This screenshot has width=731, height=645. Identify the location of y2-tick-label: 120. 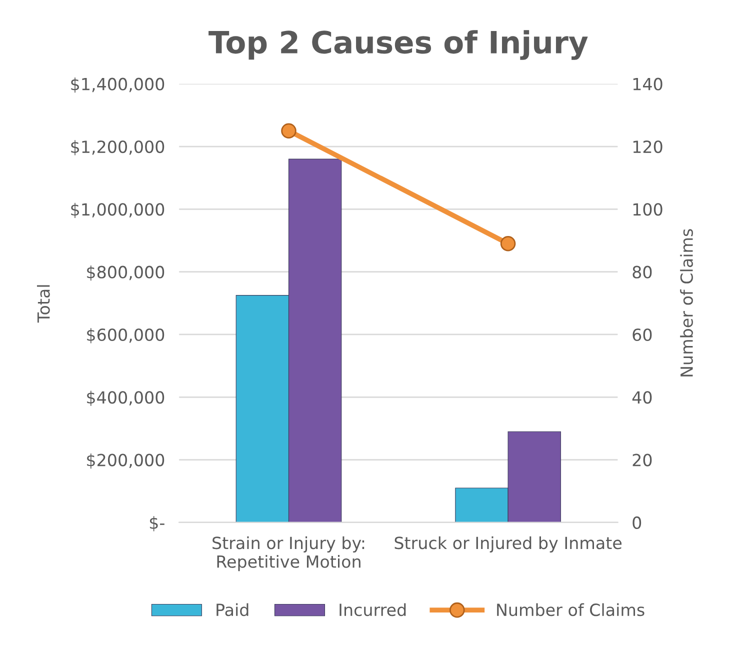
(647, 147).